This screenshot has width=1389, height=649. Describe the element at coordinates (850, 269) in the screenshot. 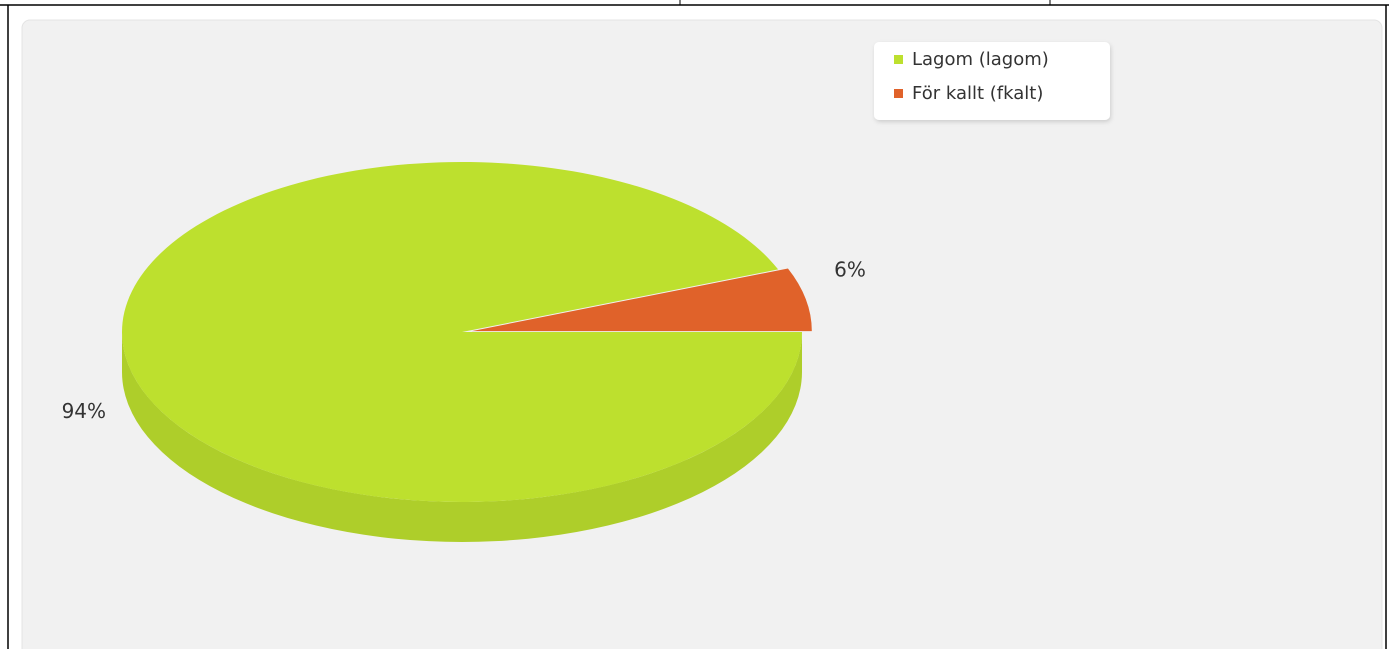

I see `data-label: 6%` at that location.